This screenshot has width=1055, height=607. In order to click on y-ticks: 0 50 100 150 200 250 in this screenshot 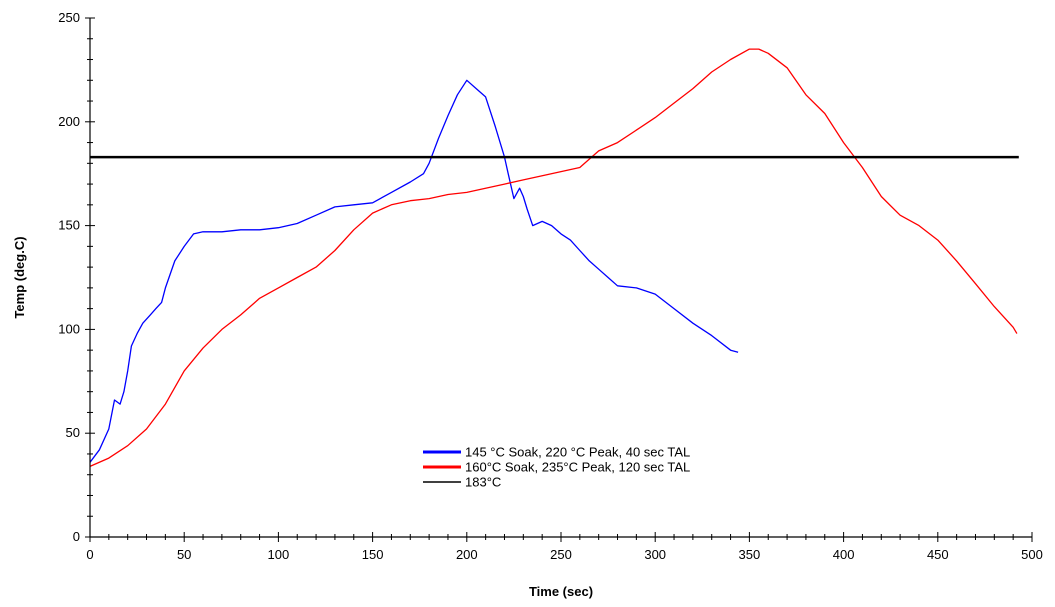, I will do `click(76, 277)`.